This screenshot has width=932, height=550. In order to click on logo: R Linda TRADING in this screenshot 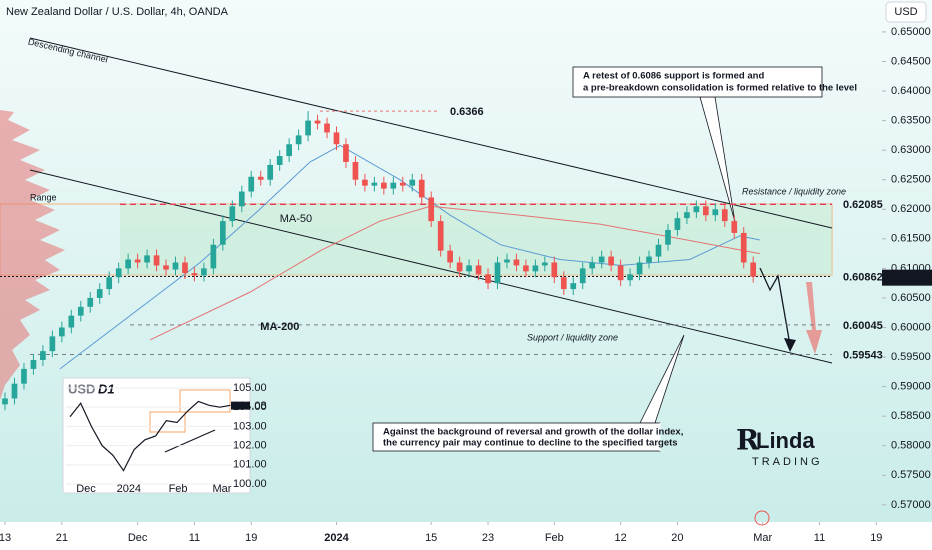, I will do `click(779, 446)`.